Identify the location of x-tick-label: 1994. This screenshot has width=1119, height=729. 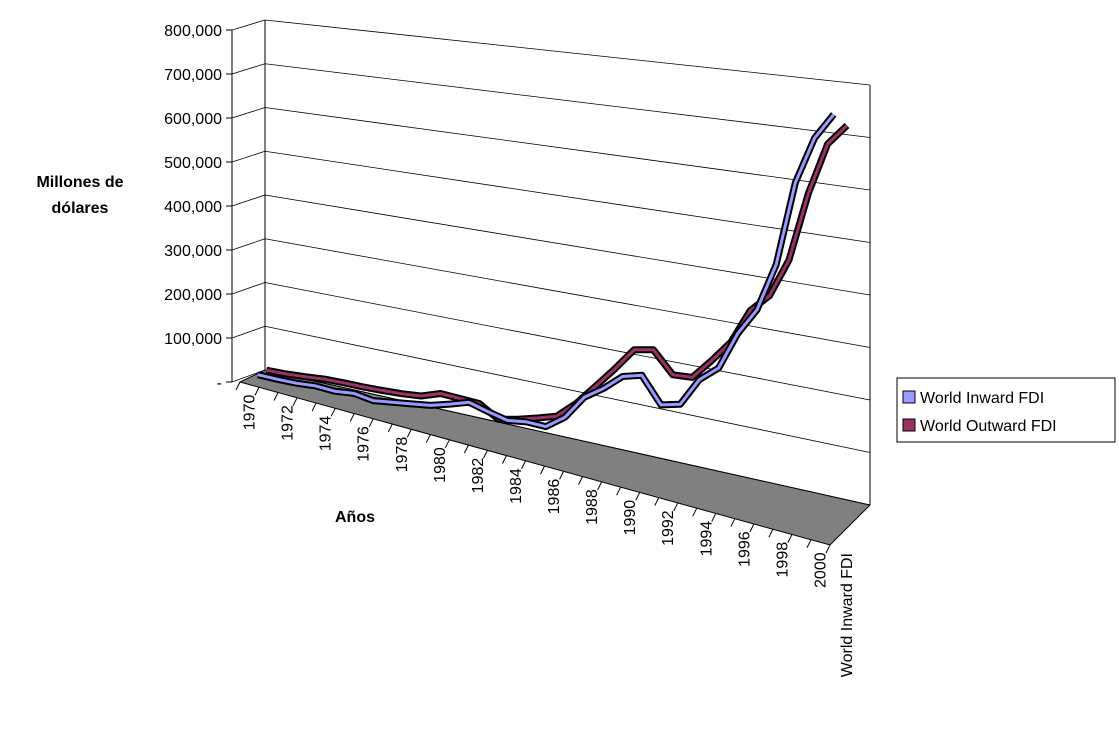
(706, 539).